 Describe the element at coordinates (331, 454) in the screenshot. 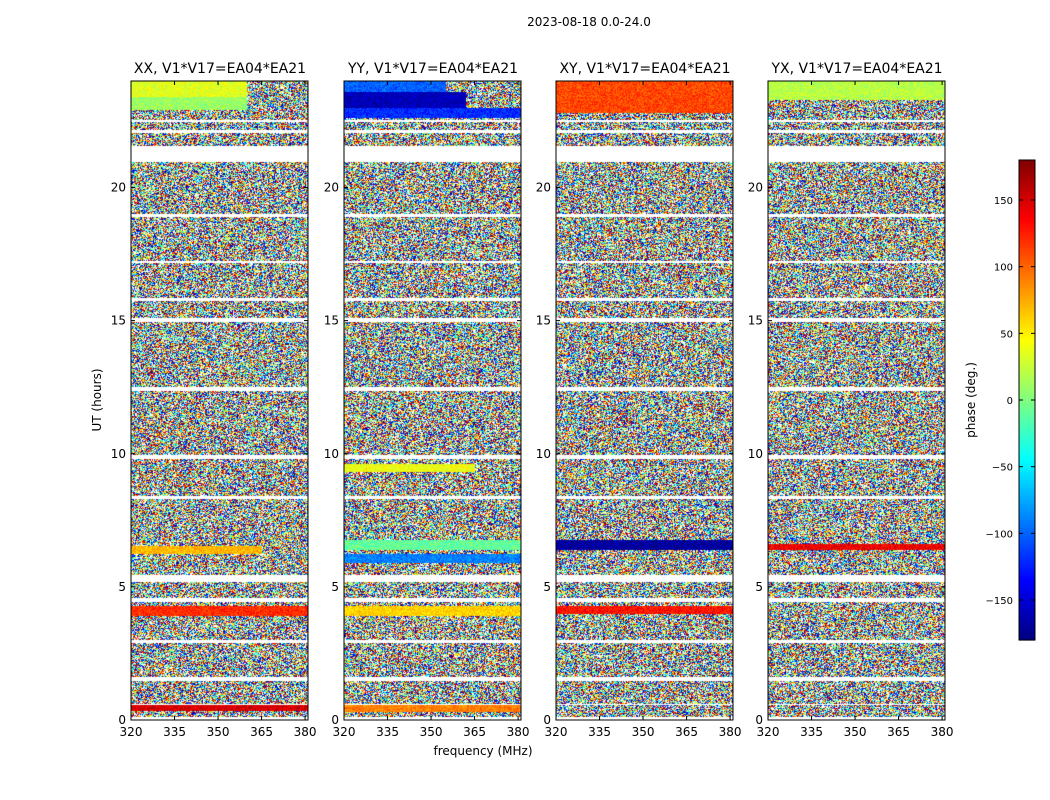

I see `y-tick-label: 10` at that location.